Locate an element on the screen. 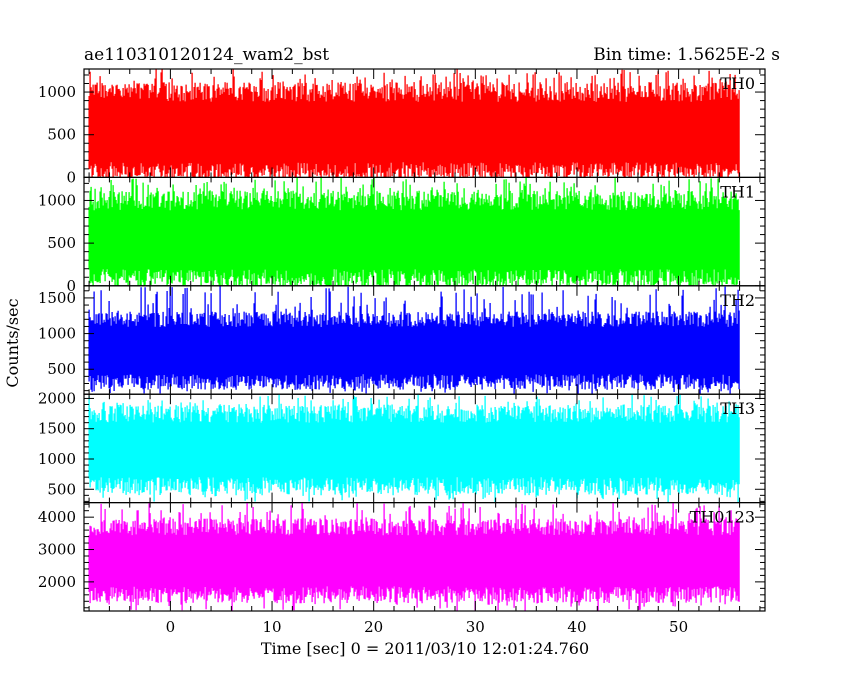 This screenshot has height=680, width=850. panel-th2: 500 1000 1500 TH2 is located at coordinates (402, 340).